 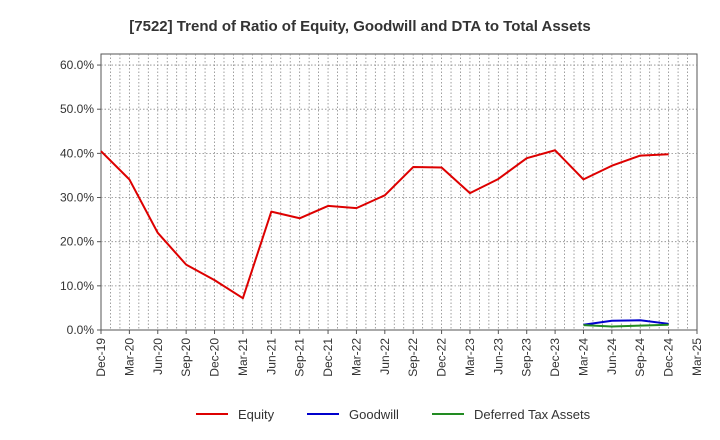 I want to click on x-tick-label: Mar-25, so click(x=697, y=357).